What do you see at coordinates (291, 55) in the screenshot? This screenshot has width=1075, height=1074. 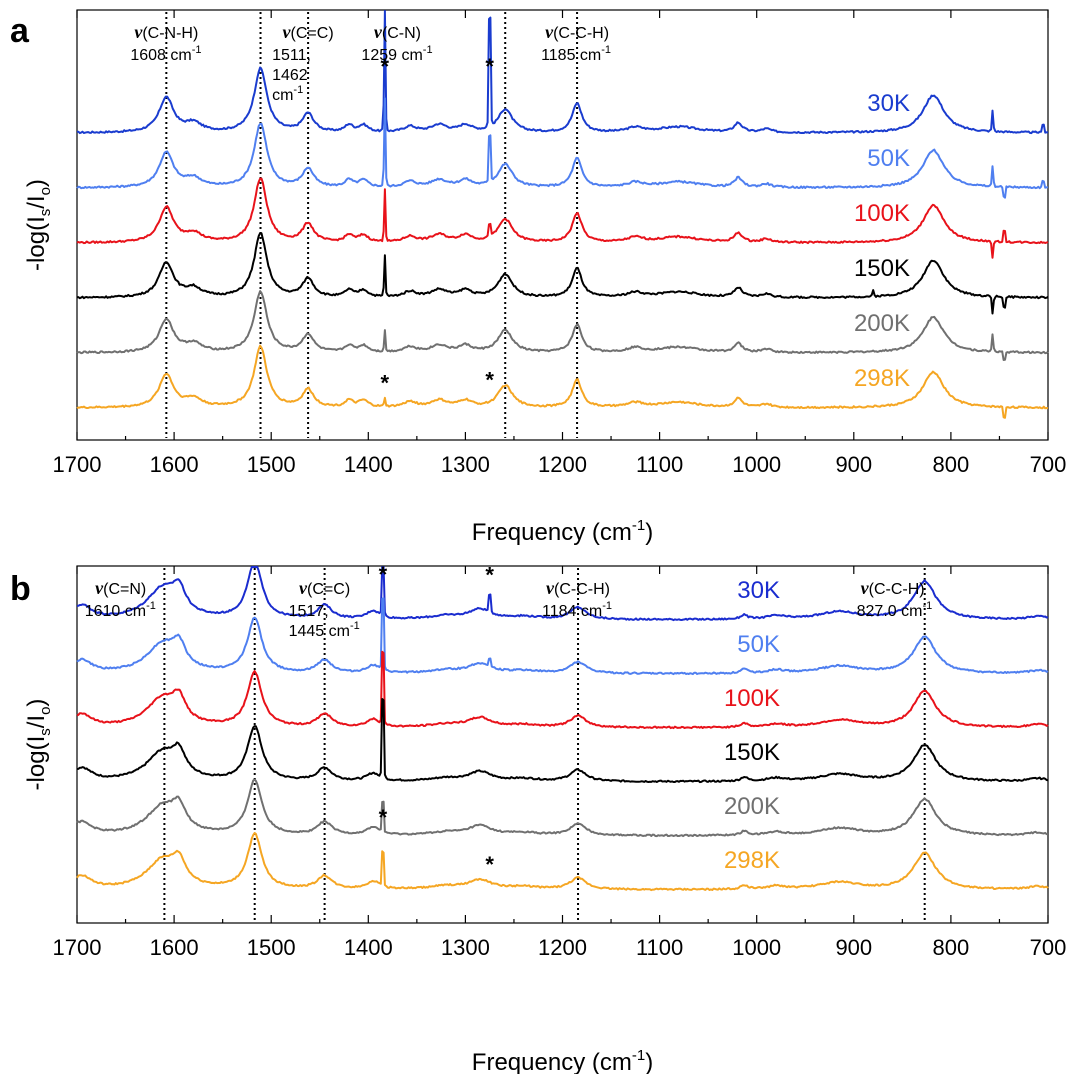 I see `peak-annotation-line: 1511,` at bounding box center [291, 55].